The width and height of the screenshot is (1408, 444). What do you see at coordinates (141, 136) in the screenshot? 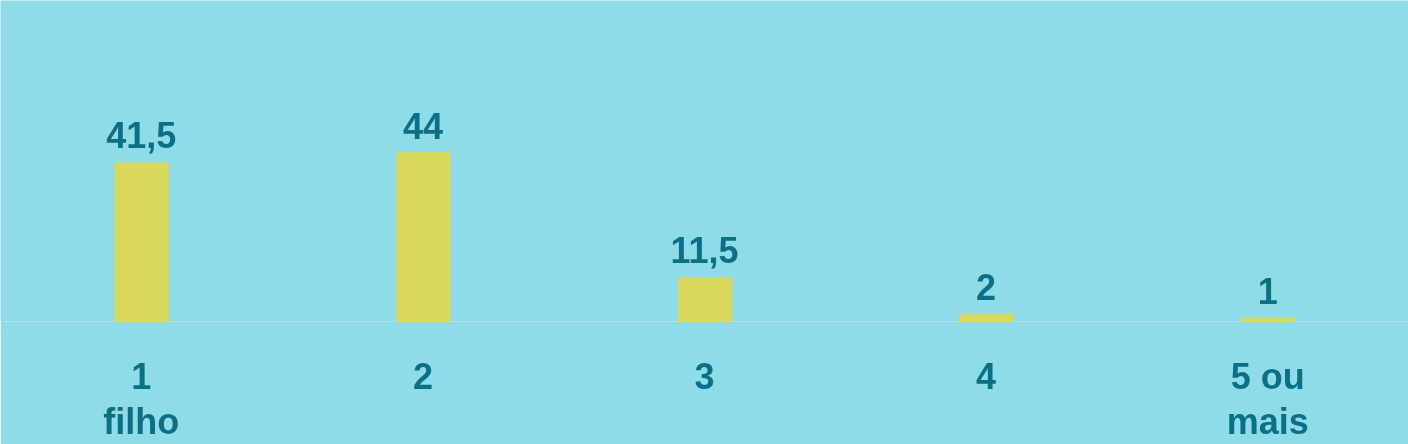
I see `data-label: 41,5` at bounding box center [141, 136].